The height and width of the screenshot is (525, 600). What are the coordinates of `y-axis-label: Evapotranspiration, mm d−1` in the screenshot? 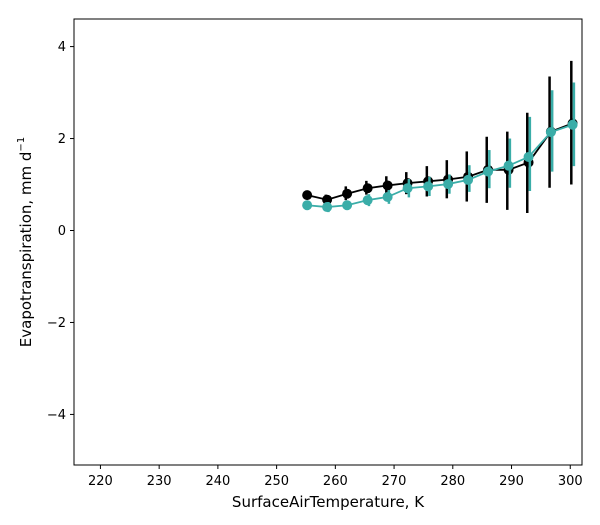 It's located at (25, 242).